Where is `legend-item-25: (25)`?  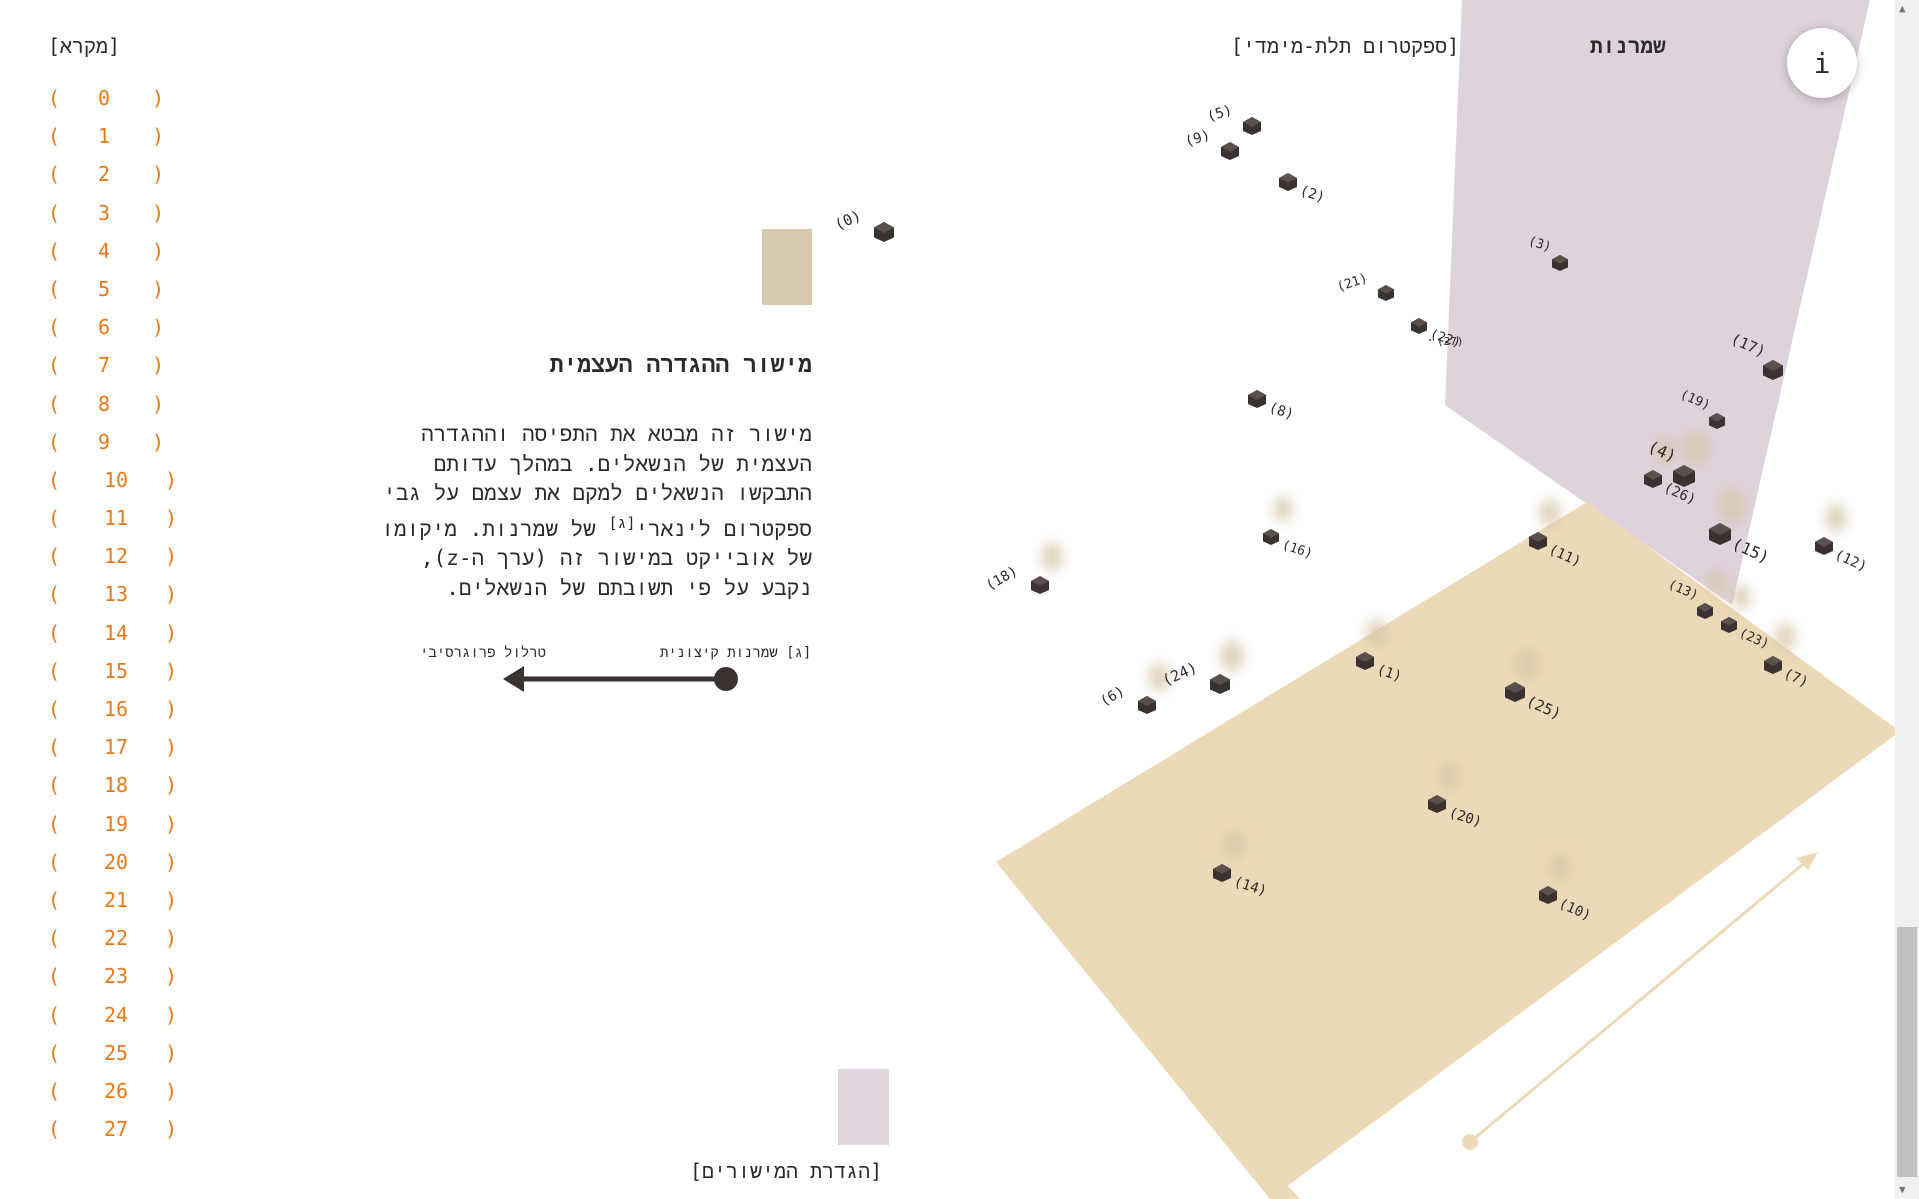 legend-item-25: (25) is located at coordinates (118, 1060).